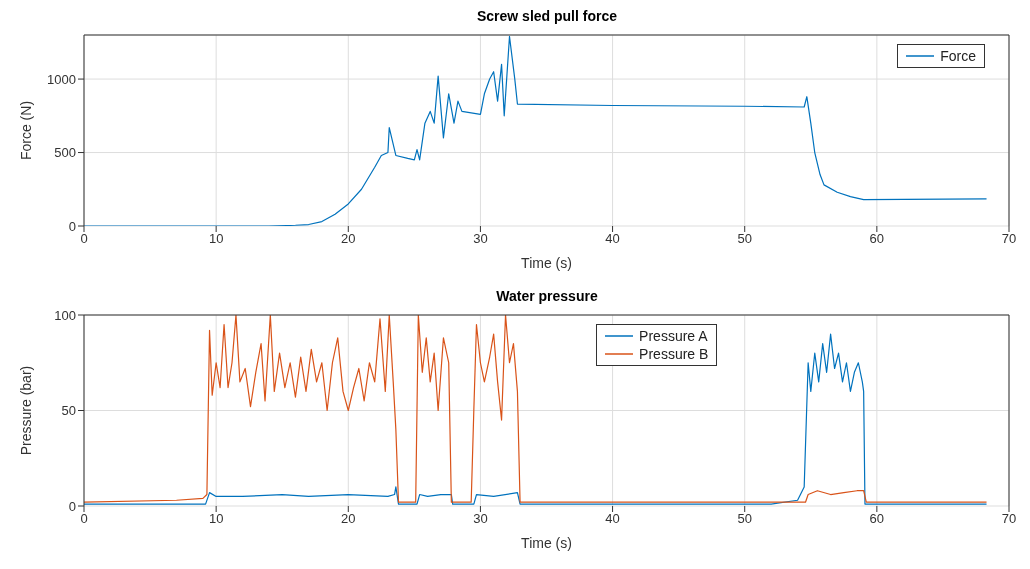 The height and width of the screenshot is (569, 1030). I want to click on chart-title: Water pressure, so click(547, 297).